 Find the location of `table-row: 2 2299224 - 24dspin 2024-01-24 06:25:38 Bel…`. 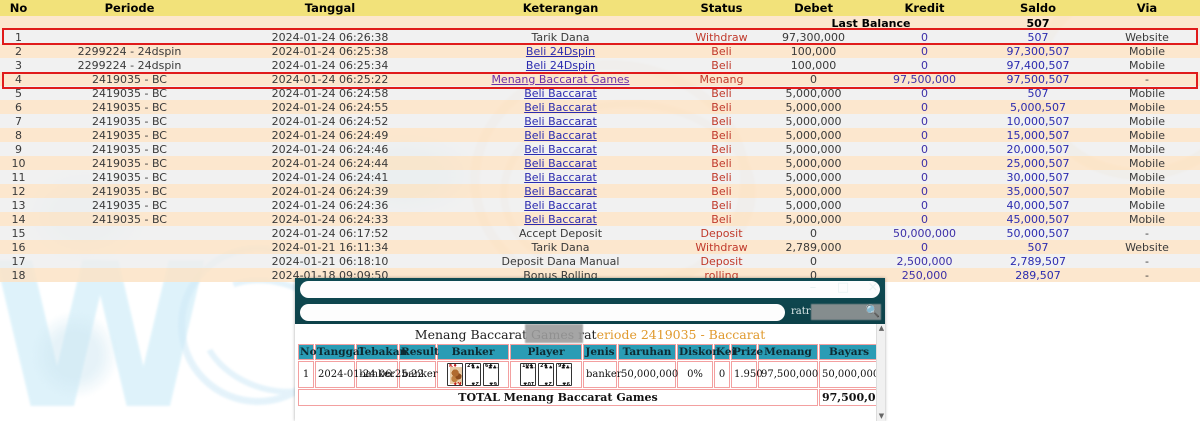

table-row: 2 2299224 - 24dspin 2024-01-24 06:25:38 Bel… is located at coordinates (600, 51).